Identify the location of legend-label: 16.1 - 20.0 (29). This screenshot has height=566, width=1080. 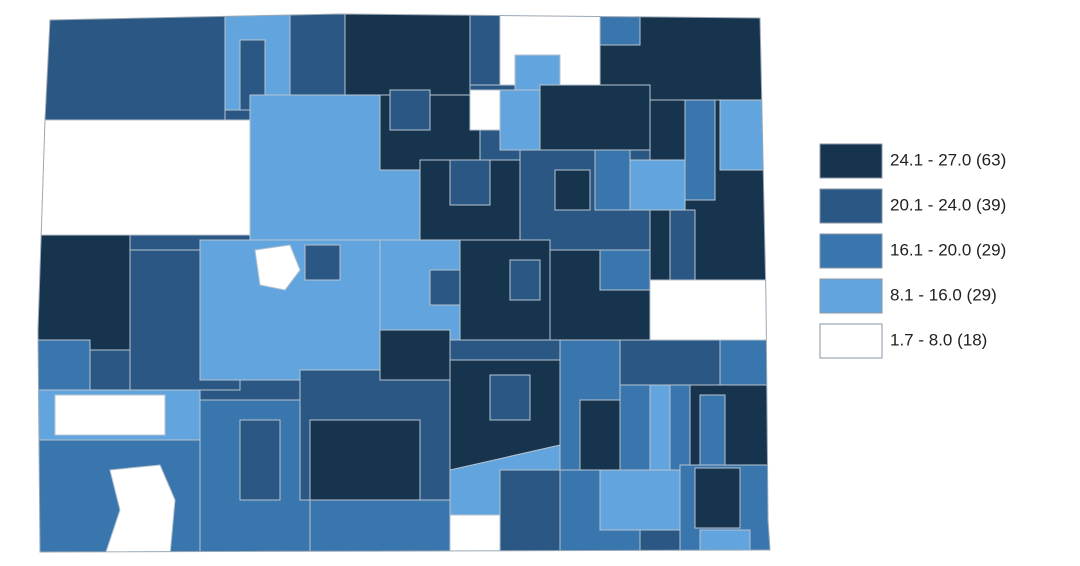
(948, 249).